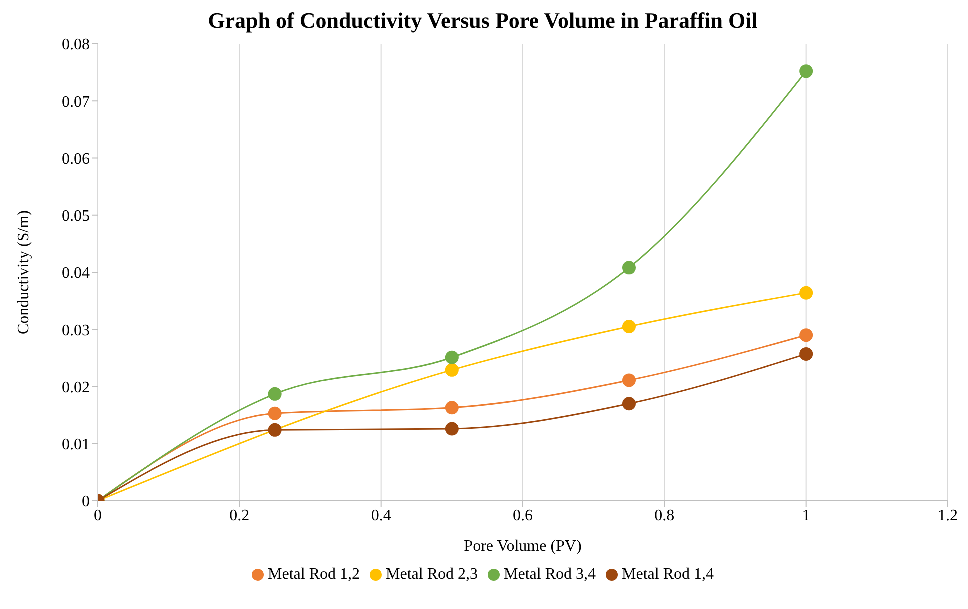  Describe the element at coordinates (664, 515) in the screenshot. I see `x-tick-label: 0.8` at that location.